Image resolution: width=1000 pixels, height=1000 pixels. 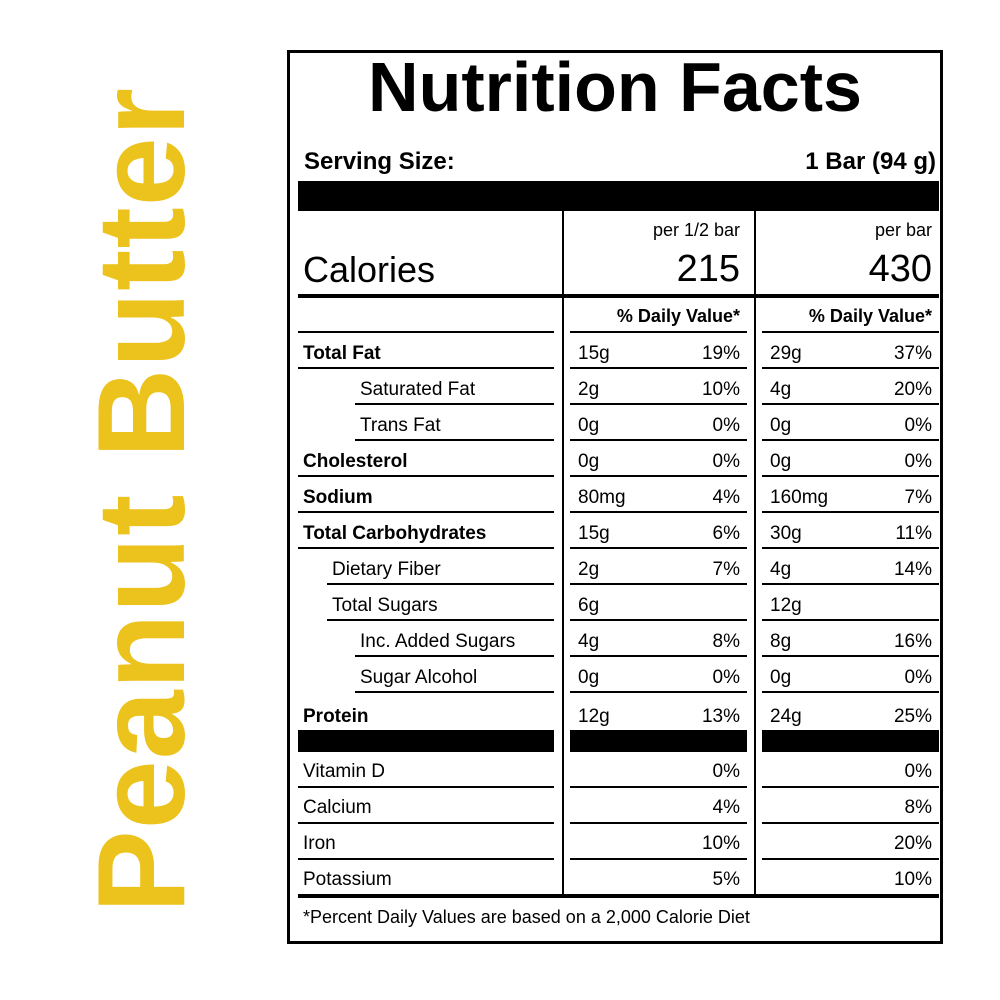 What do you see at coordinates (385, 605) in the screenshot?
I see `nutrient-name: Total Sugars` at bounding box center [385, 605].